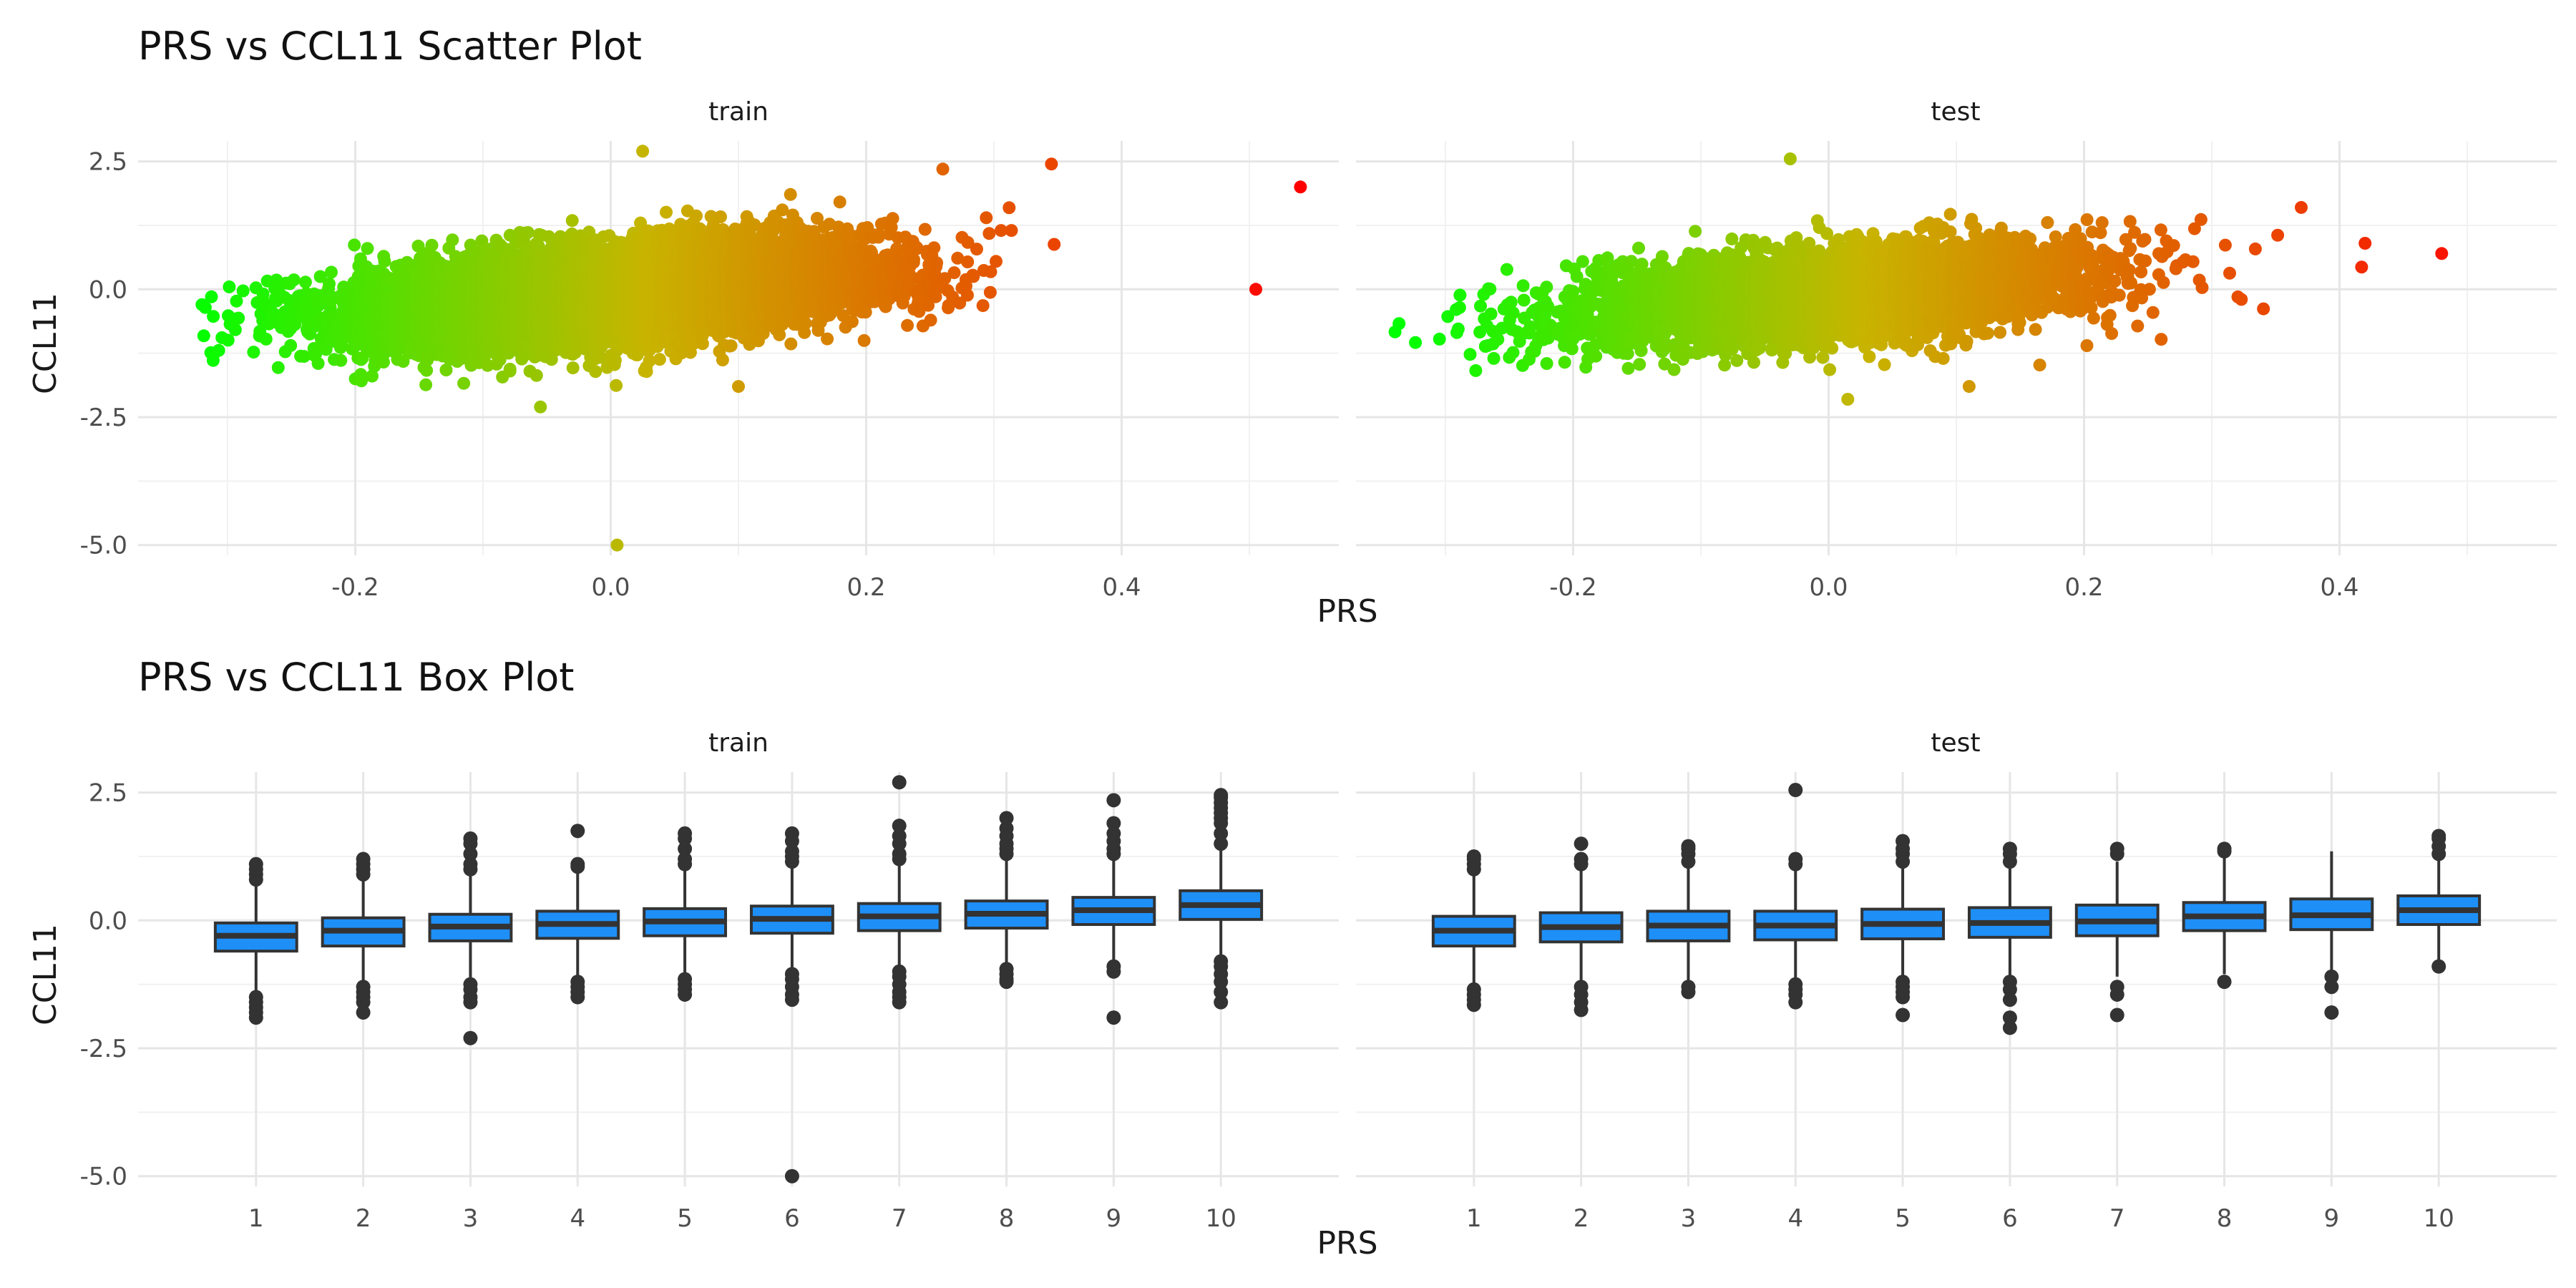  I want to click on scatter-title: PRS vs CCL11 Scatter Plot, so click(390, 46).